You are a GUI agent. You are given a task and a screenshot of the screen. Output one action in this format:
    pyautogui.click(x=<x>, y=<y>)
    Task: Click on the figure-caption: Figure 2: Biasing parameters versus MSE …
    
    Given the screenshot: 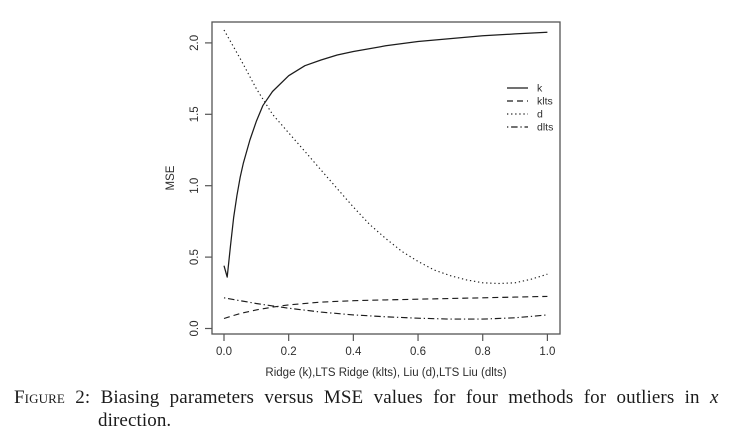 What is the action you would take?
    pyautogui.click(x=372, y=409)
    